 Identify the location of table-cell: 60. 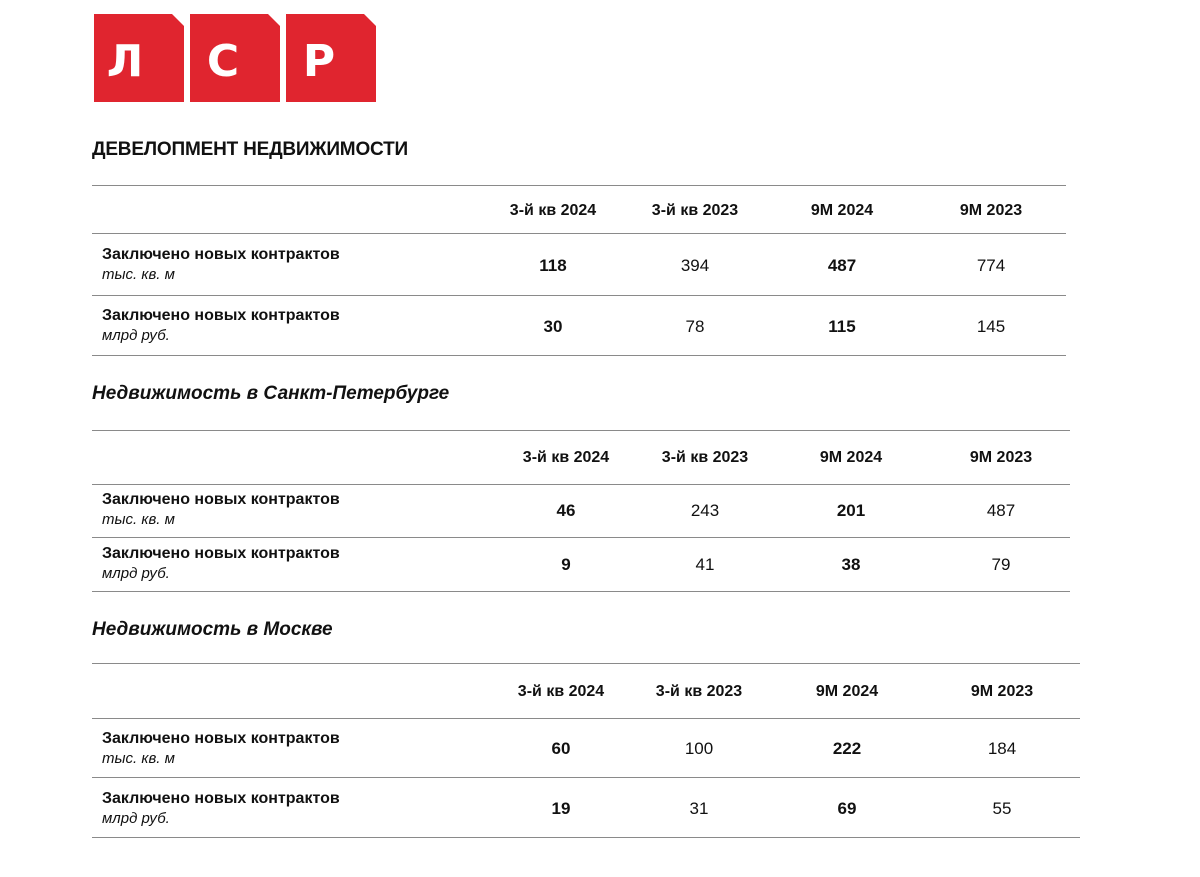
(561, 748).